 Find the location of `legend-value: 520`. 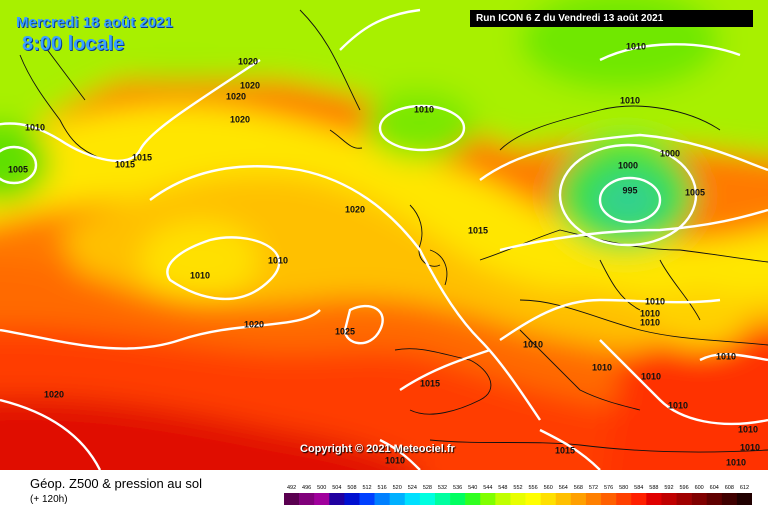

legend-value: 520 is located at coordinates (397, 488).